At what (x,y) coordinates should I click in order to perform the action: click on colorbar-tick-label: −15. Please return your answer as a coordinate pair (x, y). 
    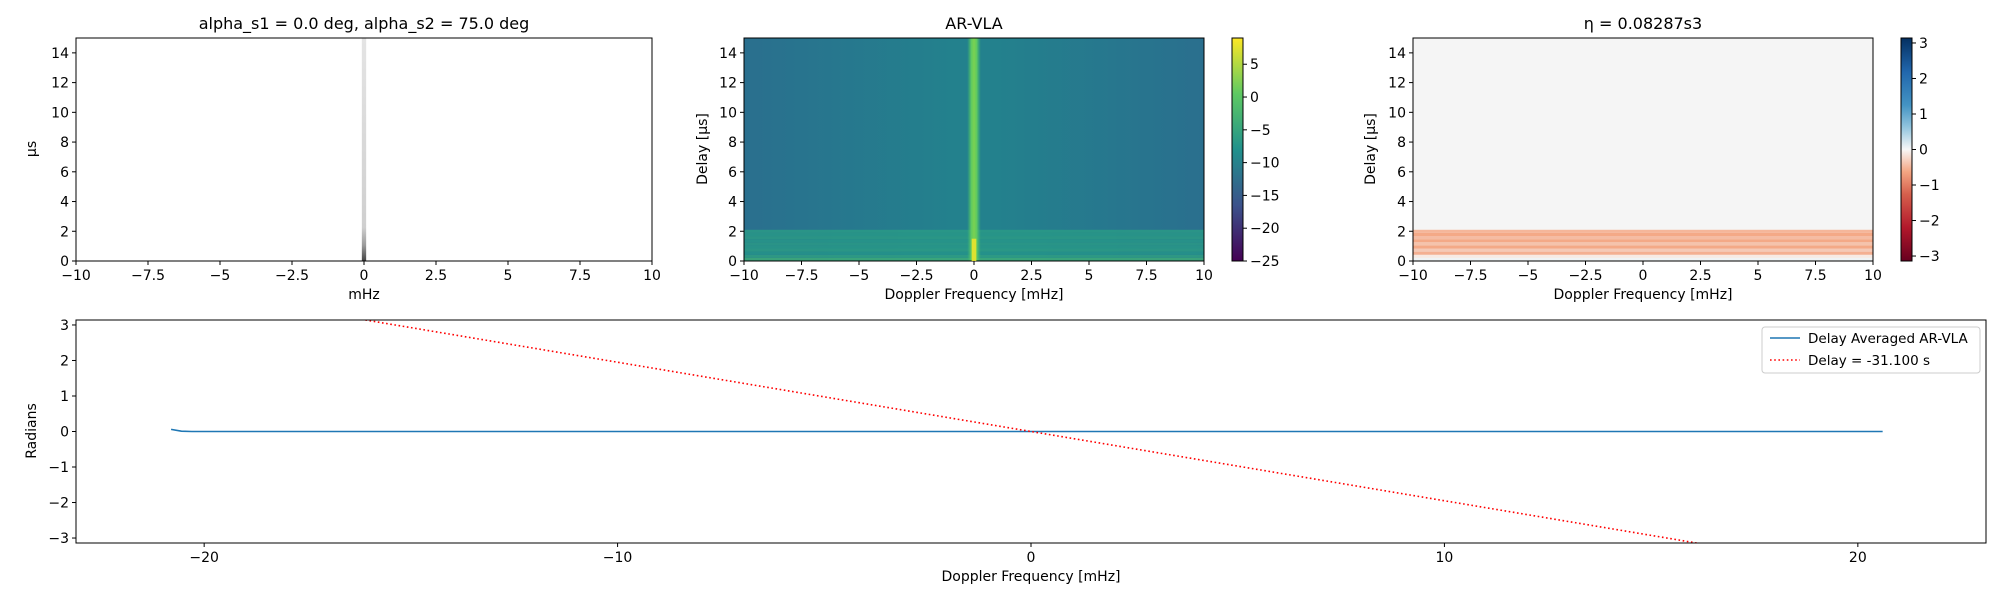
    Looking at the image, I should click on (1265, 196).